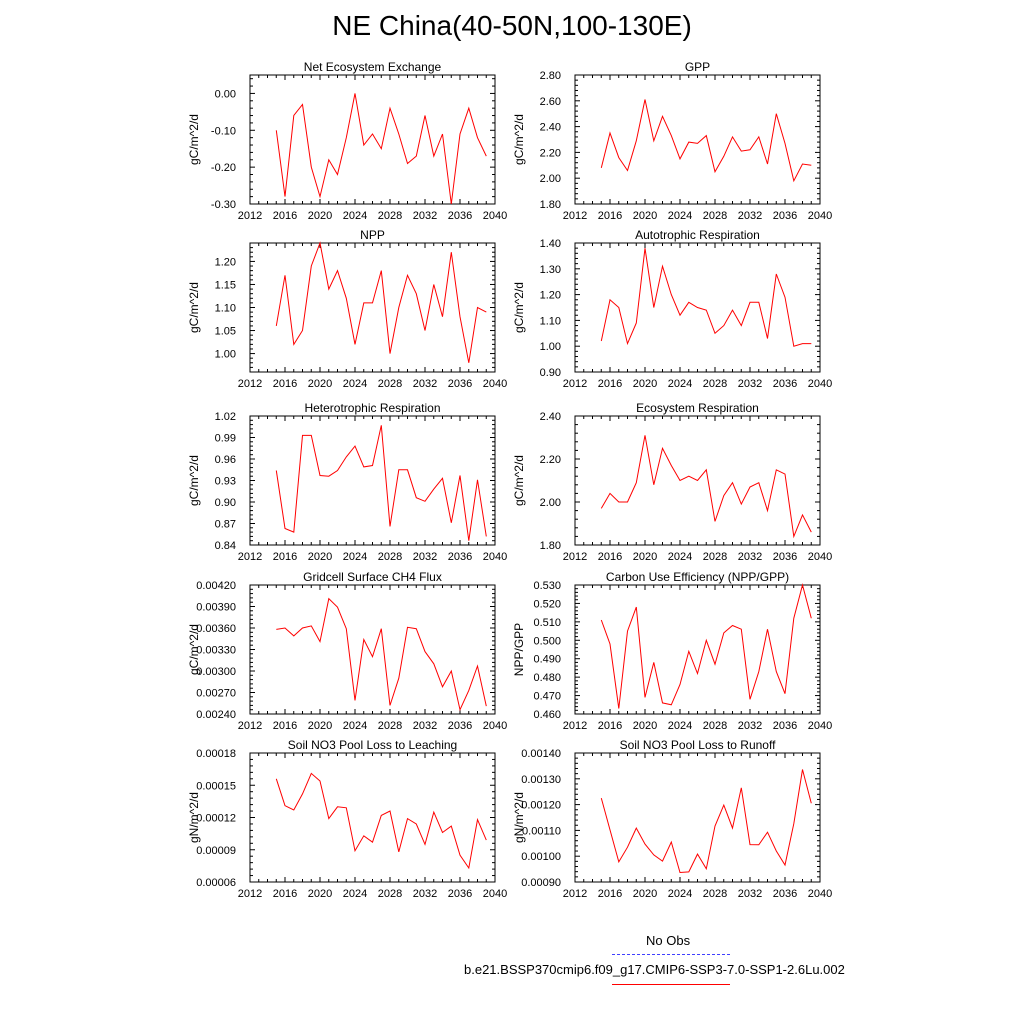 The width and height of the screenshot is (1024, 1024). Describe the element at coordinates (541, 883) in the screenshot. I see `panel-10-y-tick-label: 0.00090` at that location.